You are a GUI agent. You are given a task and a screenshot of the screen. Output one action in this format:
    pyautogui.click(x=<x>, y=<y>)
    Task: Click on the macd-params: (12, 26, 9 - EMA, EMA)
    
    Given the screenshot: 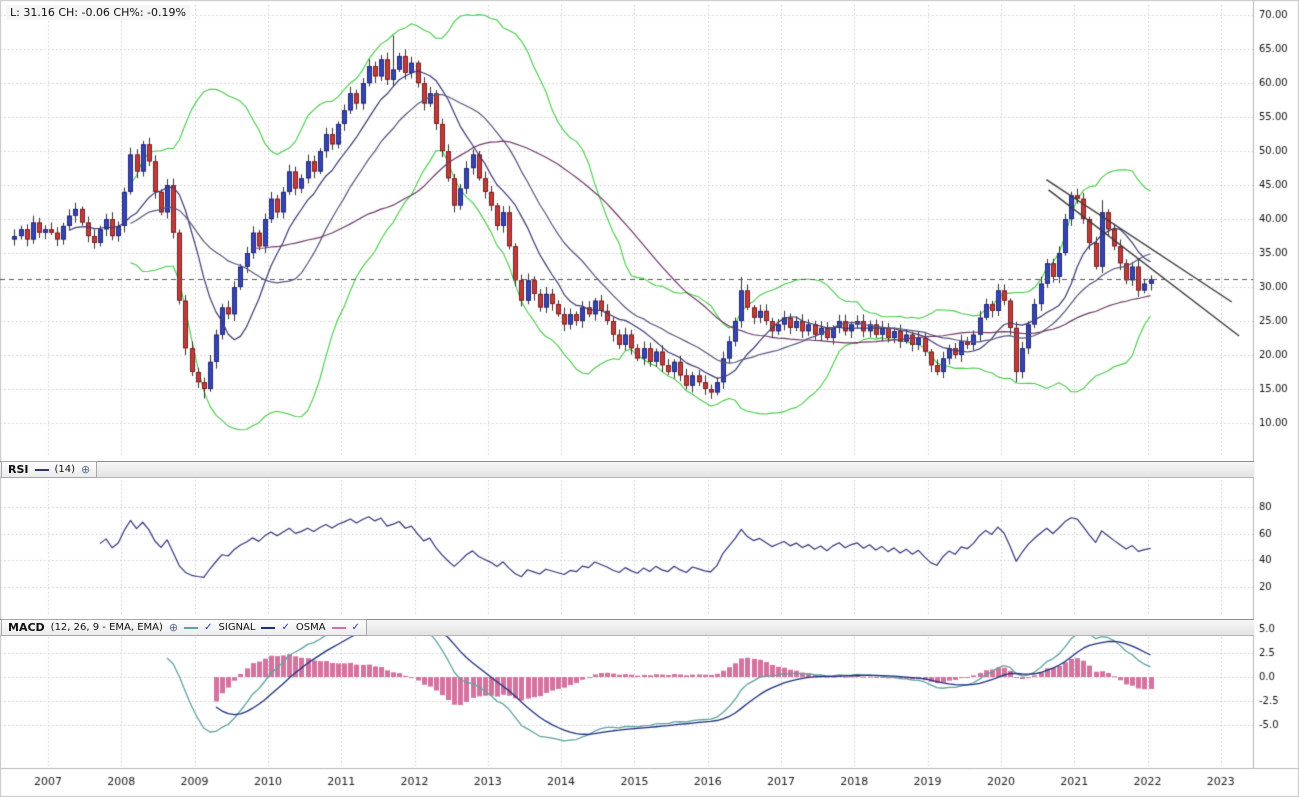 What is the action you would take?
    pyautogui.click(x=106, y=627)
    